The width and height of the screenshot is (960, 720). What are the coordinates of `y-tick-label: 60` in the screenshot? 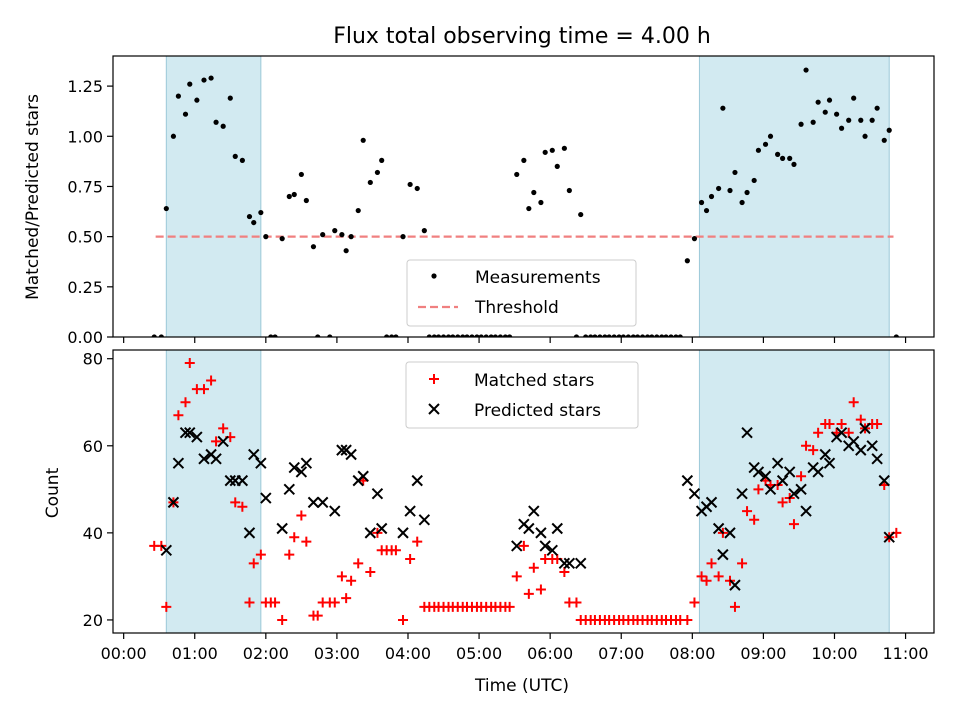 It's located at (93, 446).